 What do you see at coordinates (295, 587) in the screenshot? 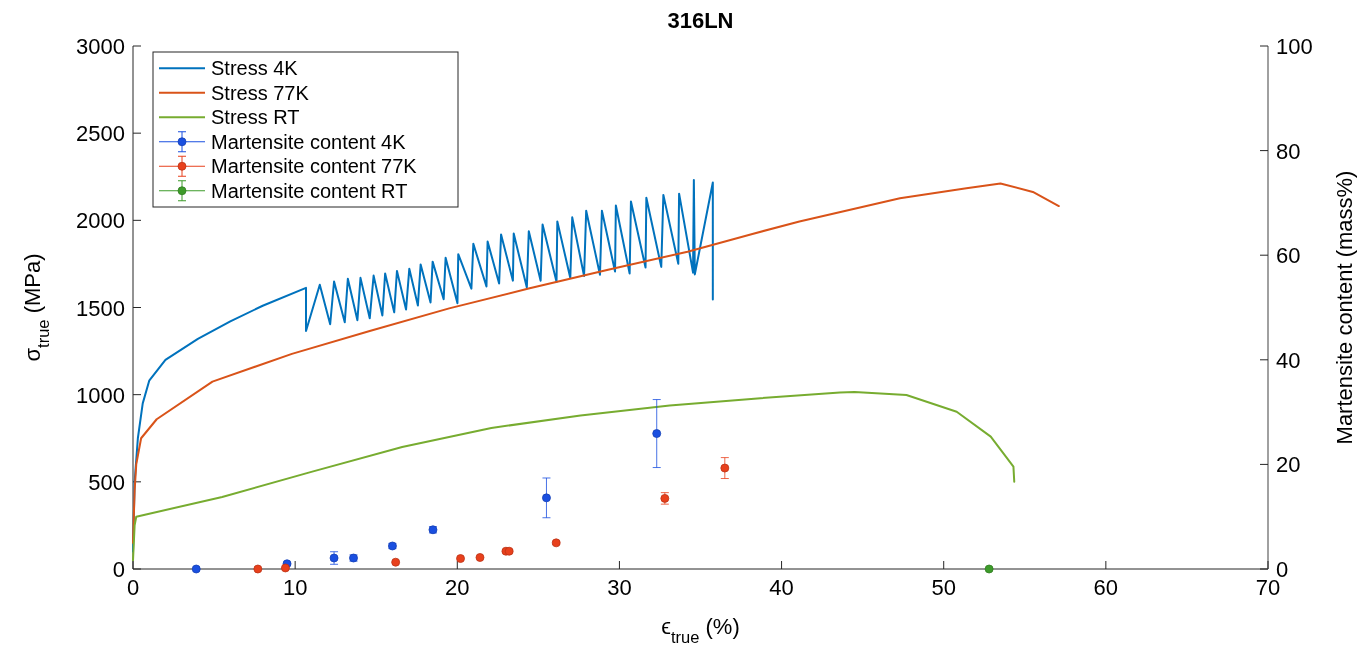
I see `x-tick-label: 10` at bounding box center [295, 587].